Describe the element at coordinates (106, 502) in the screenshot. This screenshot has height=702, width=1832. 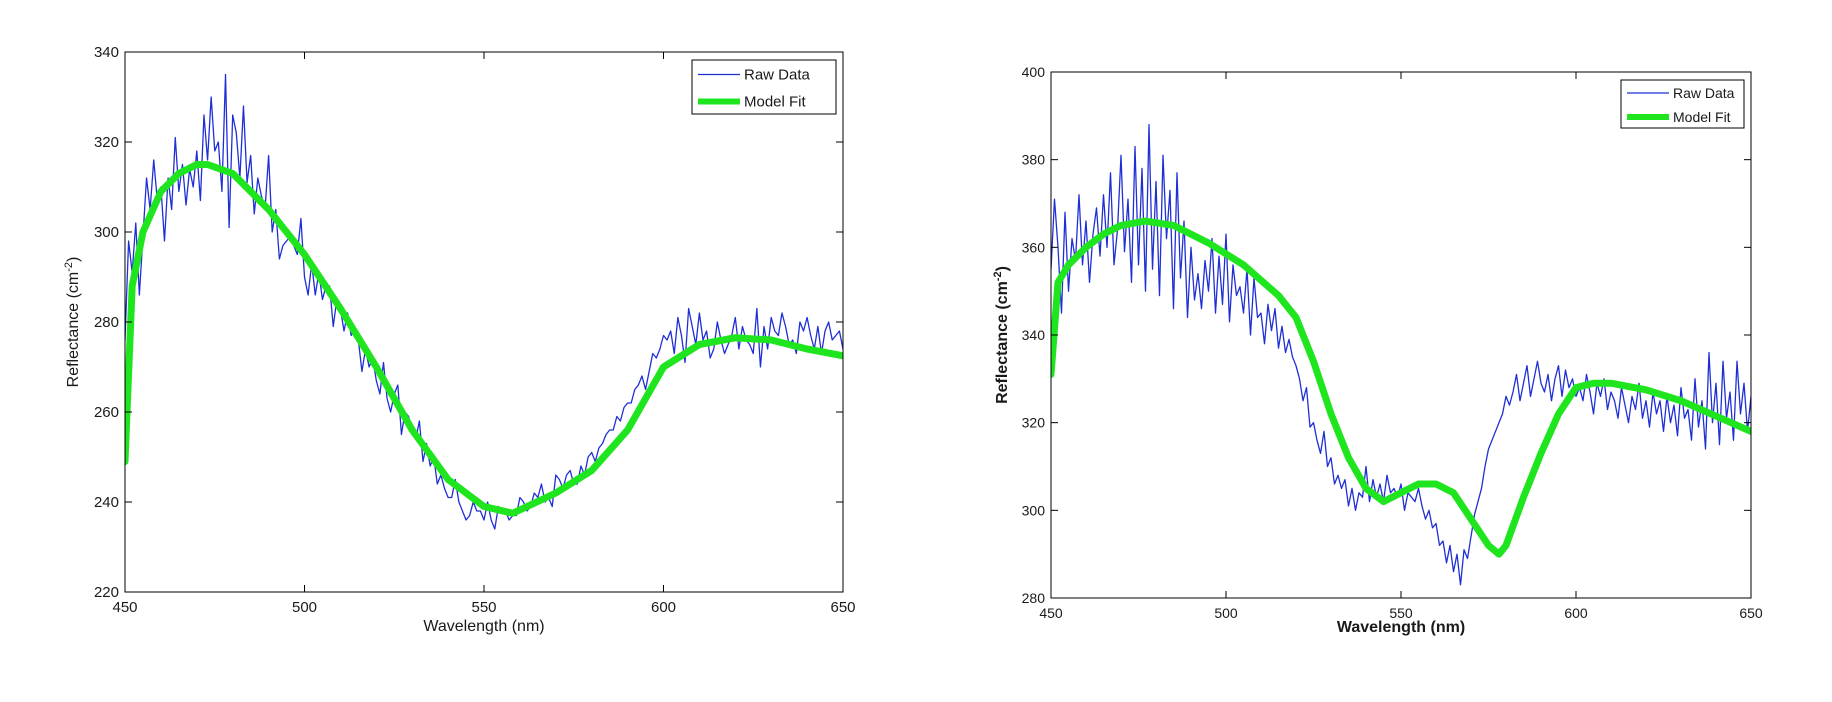
I see `y-tick-label: 240` at that location.